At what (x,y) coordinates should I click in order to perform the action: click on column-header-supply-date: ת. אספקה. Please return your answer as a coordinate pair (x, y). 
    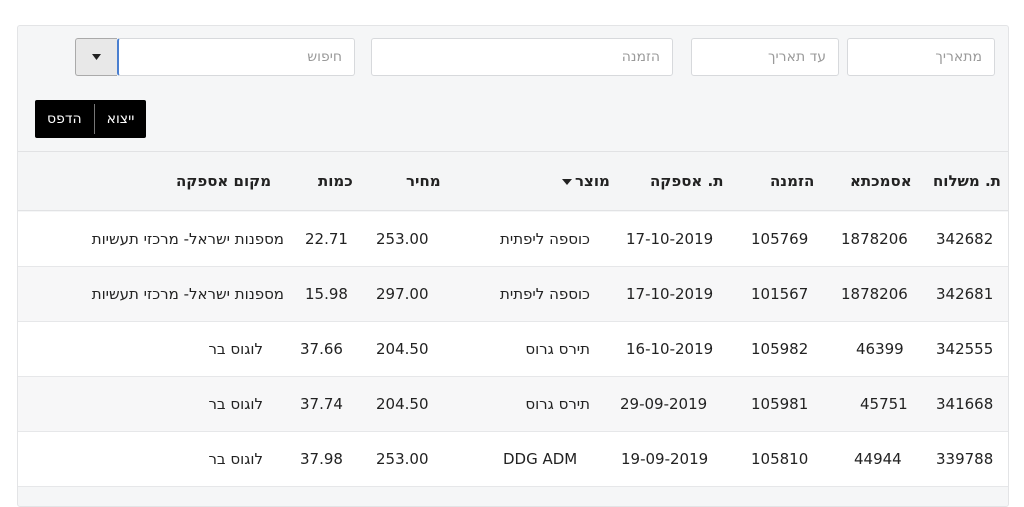
    Looking at the image, I should click on (687, 181).